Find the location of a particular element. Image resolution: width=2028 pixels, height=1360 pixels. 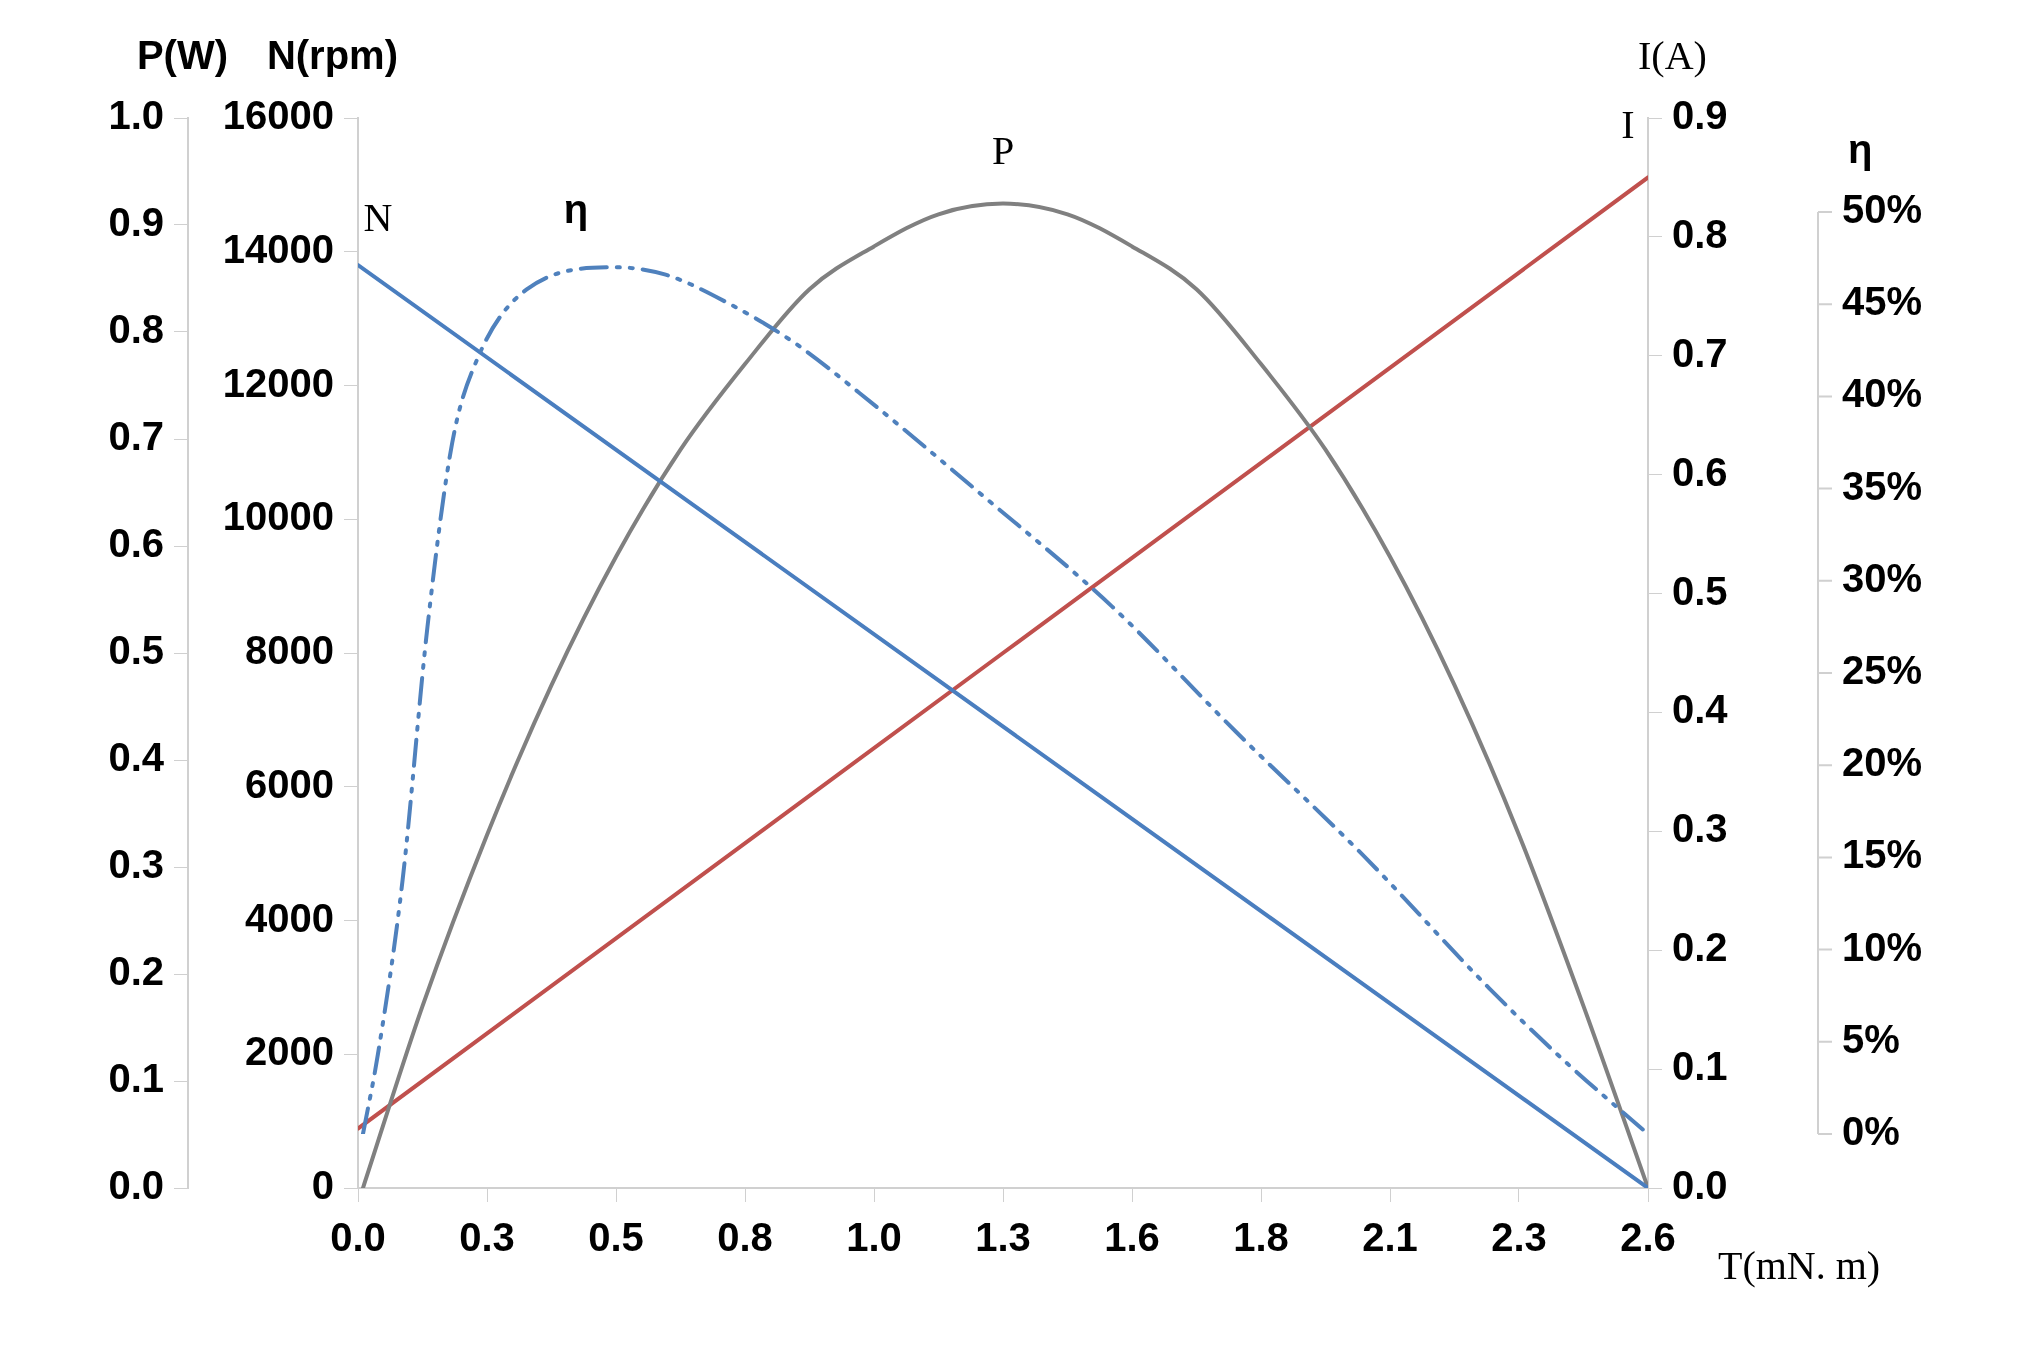

y-tick-label: 1.0 is located at coordinates (136, 115).